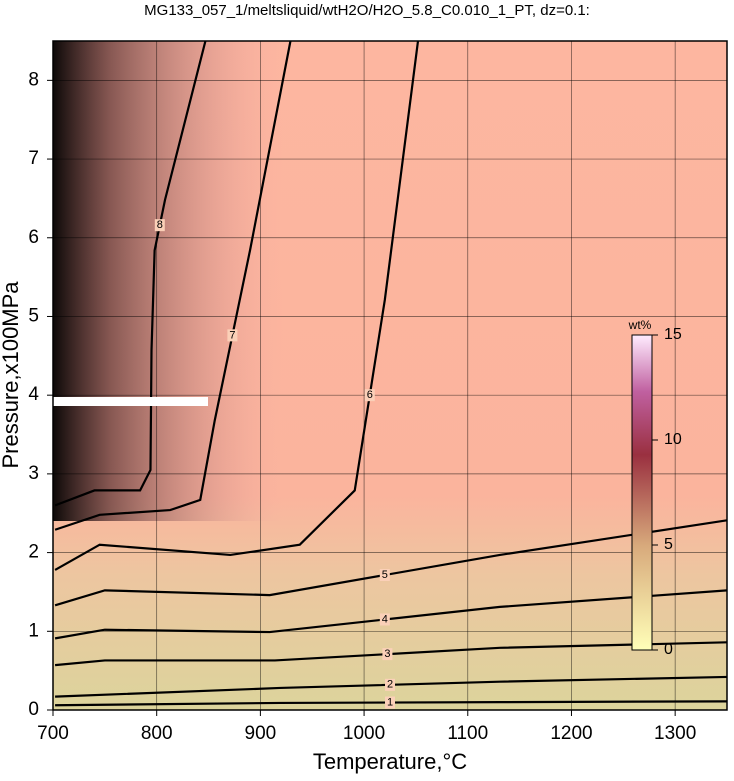 The height and width of the screenshot is (781, 734). What do you see at coordinates (668, 544) in the screenshot?
I see `colorbar-tick-label: 5` at bounding box center [668, 544].